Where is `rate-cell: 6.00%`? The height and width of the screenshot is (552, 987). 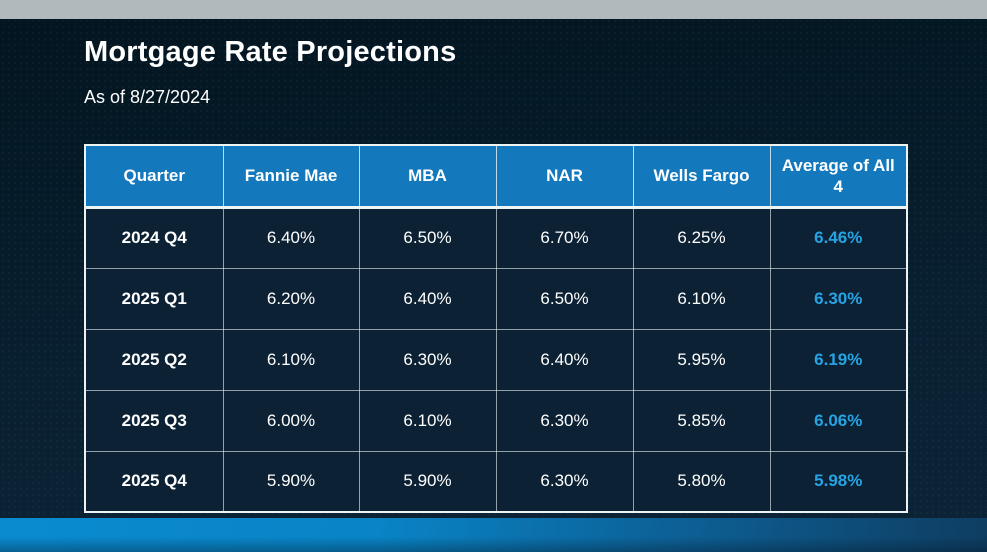 rate-cell: 6.00% is located at coordinates (291, 420).